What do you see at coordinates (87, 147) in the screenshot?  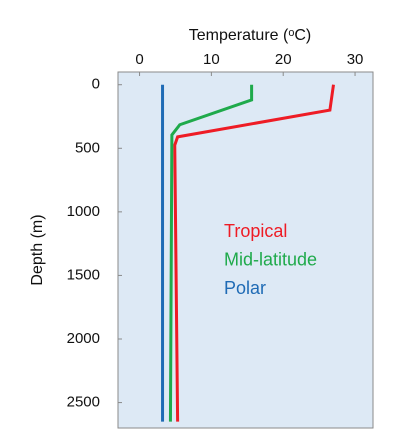 I see `y-tick-label: 500` at bounding box center [87, 147].